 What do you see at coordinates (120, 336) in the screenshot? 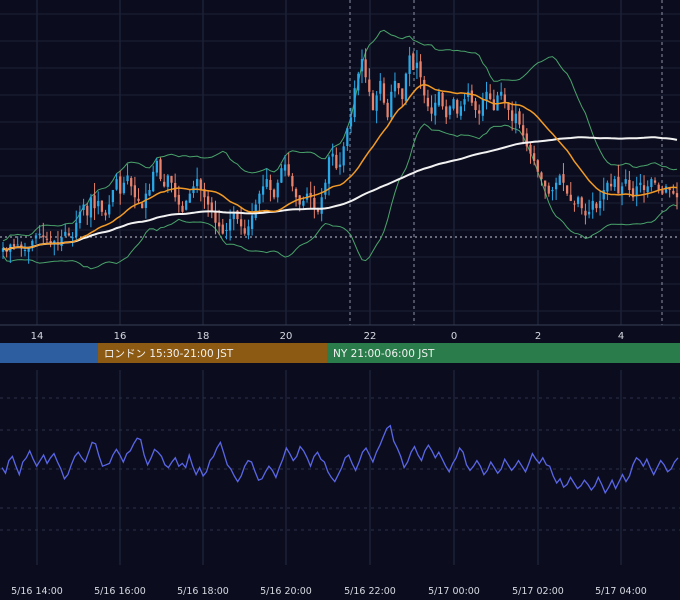
I see `x-tick-label: 16` at bounding box center [120, 336].